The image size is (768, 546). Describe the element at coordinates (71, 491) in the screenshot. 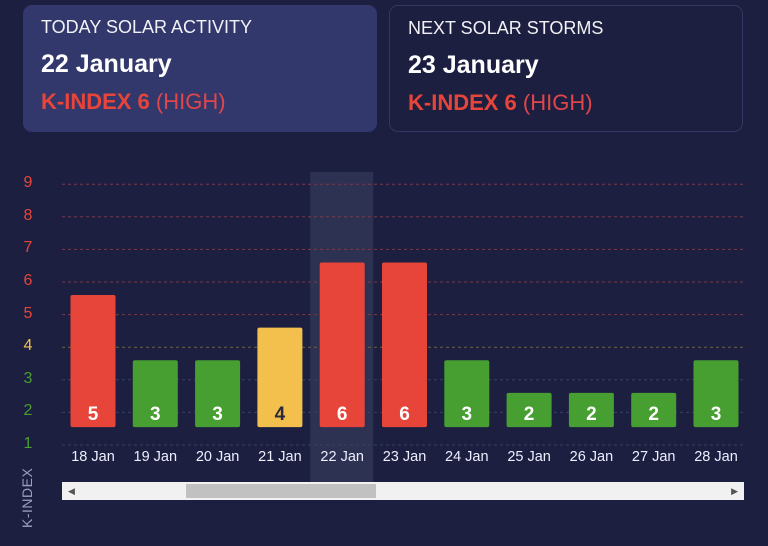

I see `scroll-left-arrow-icon: ◀` at that location.